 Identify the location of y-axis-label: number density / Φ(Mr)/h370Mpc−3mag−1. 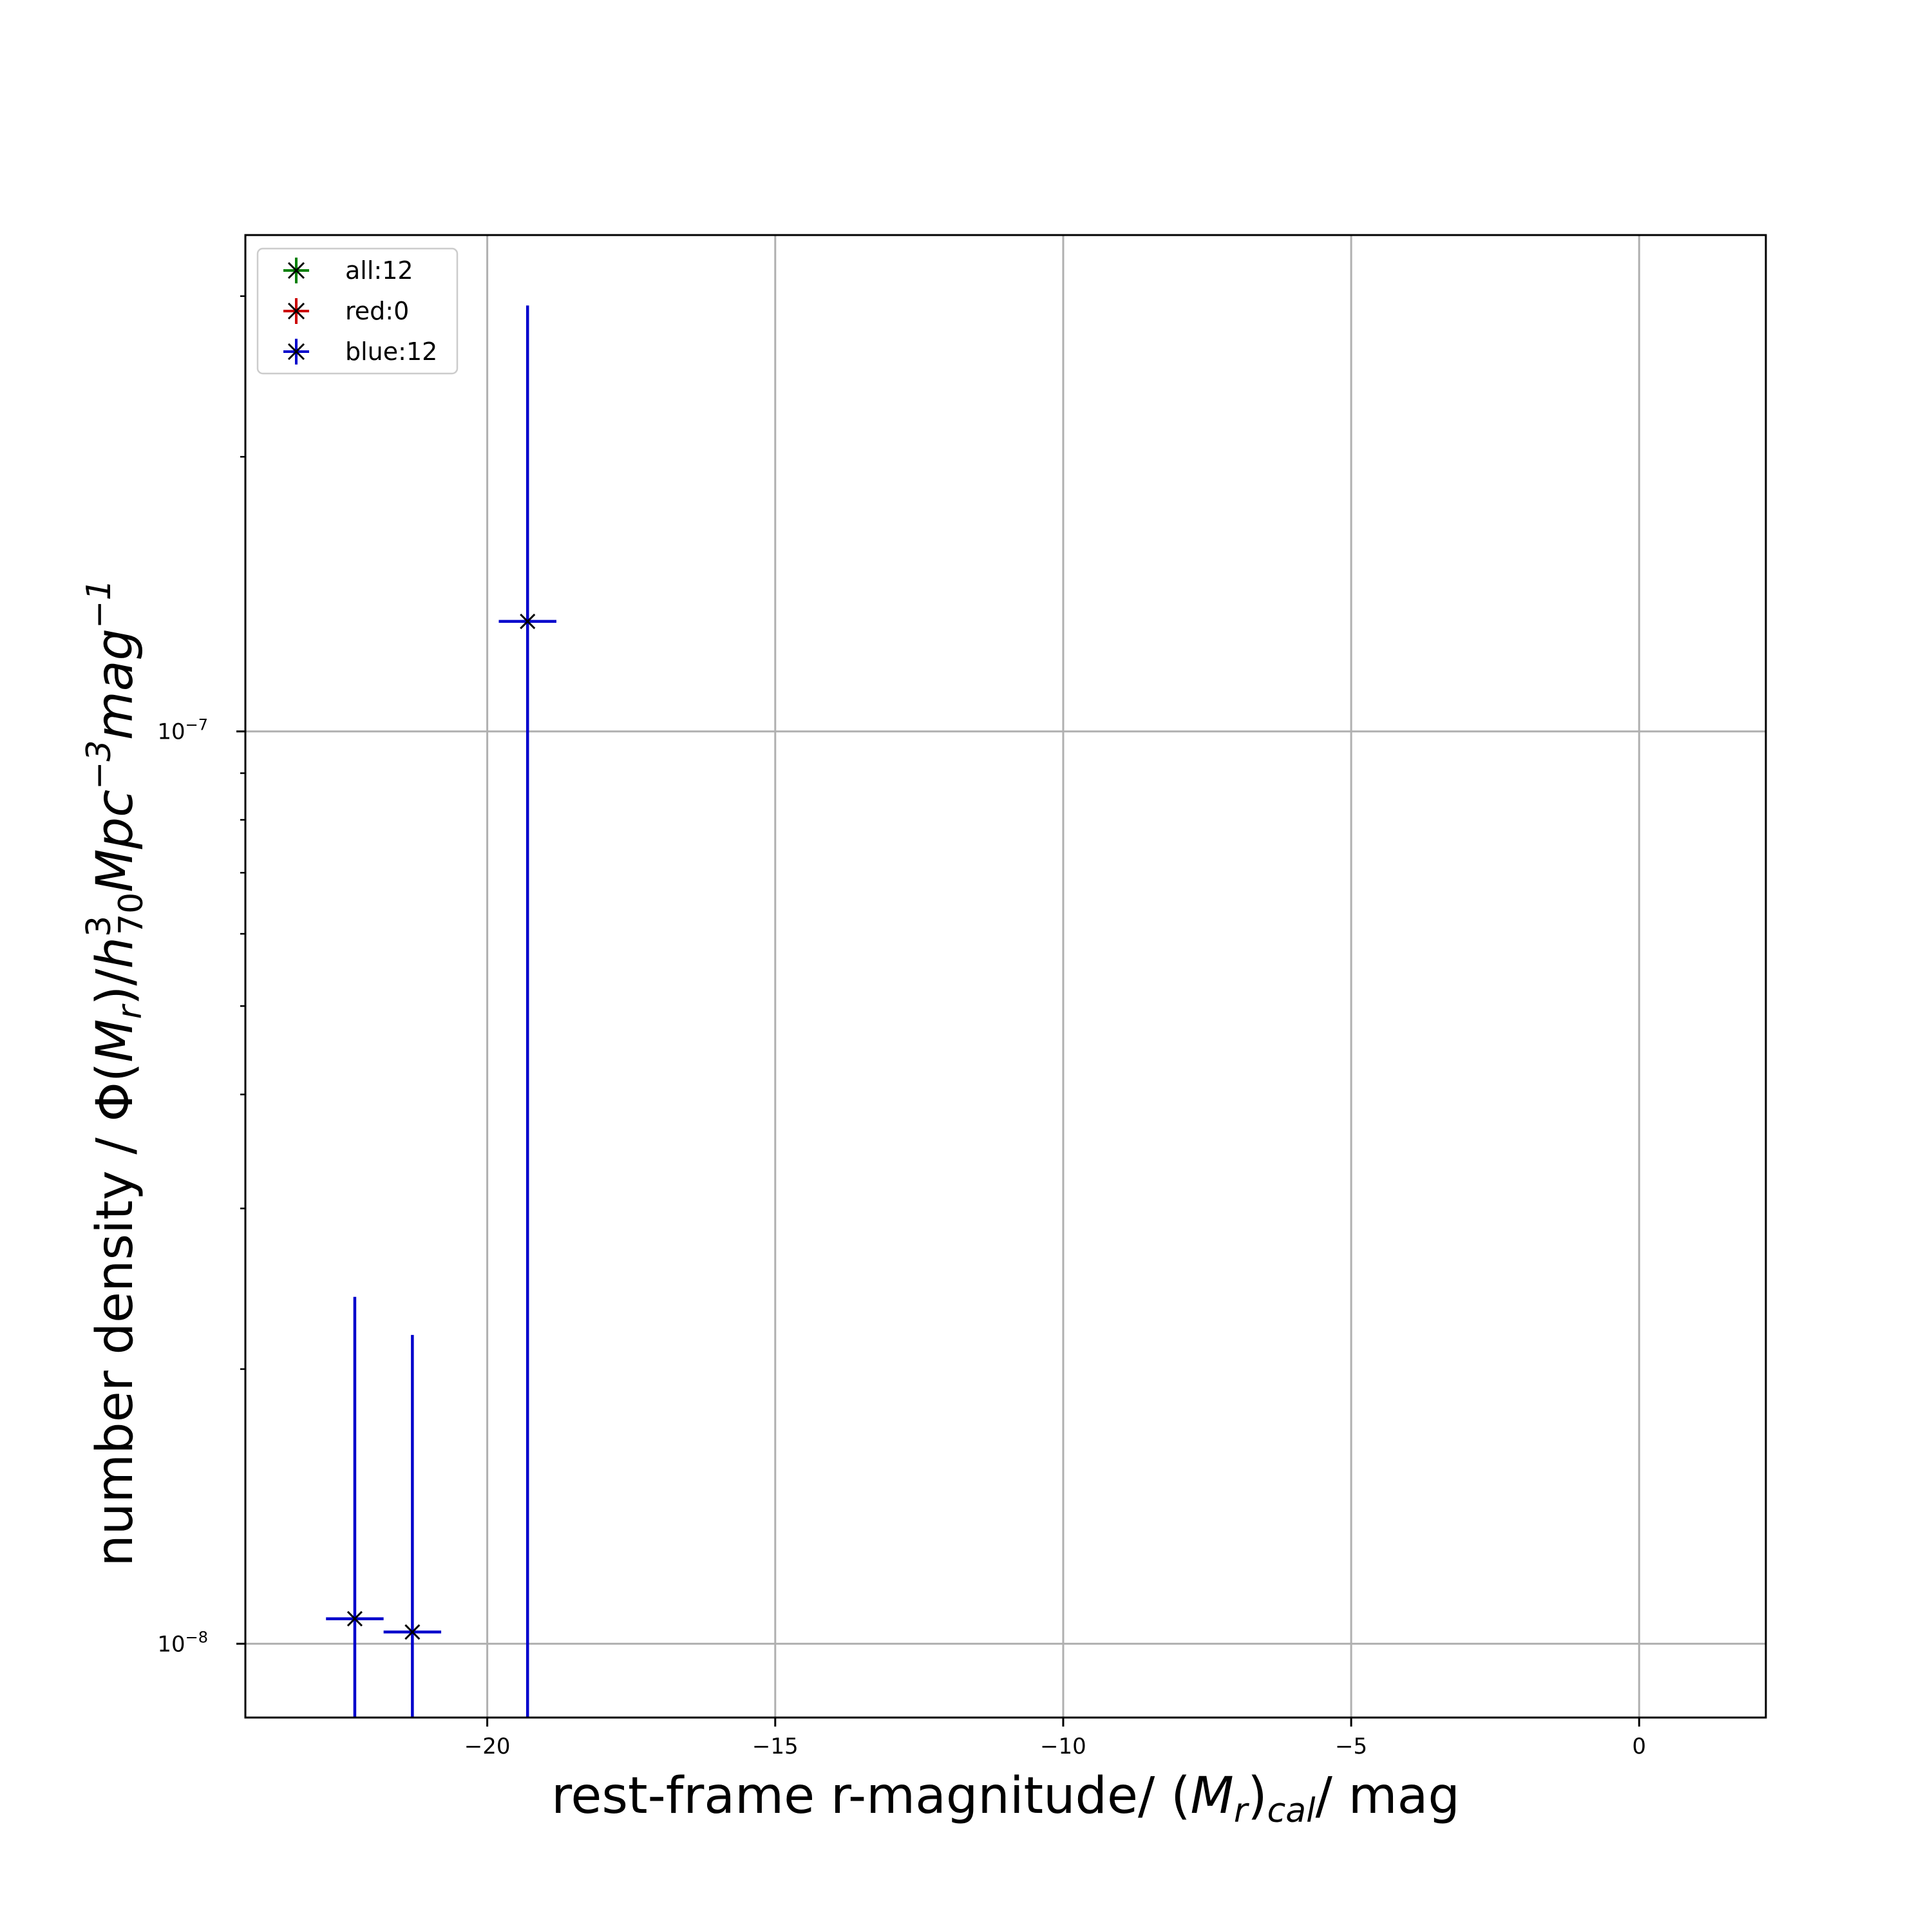
(116, 1072).